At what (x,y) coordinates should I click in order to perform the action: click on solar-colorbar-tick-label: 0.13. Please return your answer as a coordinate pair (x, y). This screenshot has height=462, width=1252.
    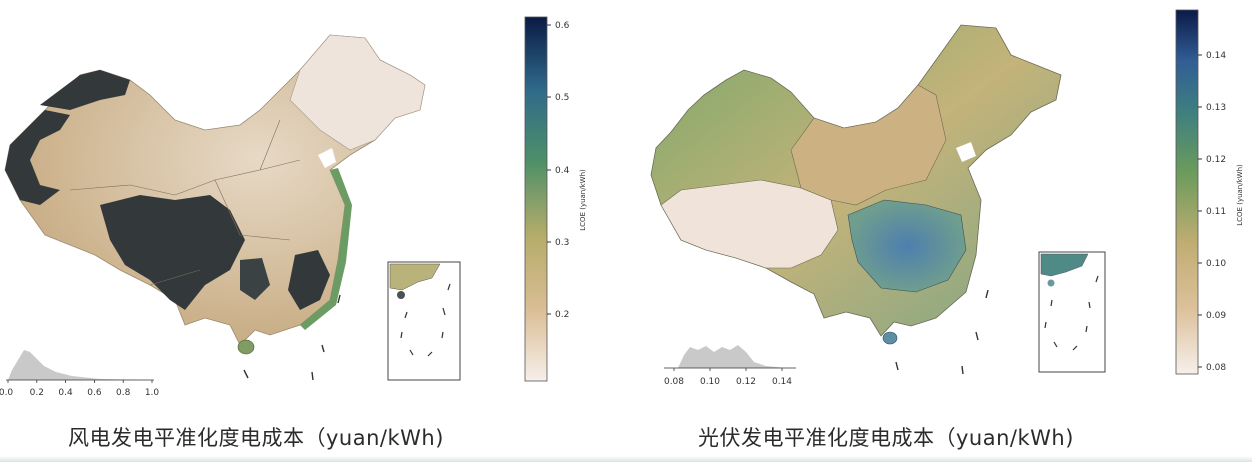
    Looking at the image, I should click on (1216, 108).